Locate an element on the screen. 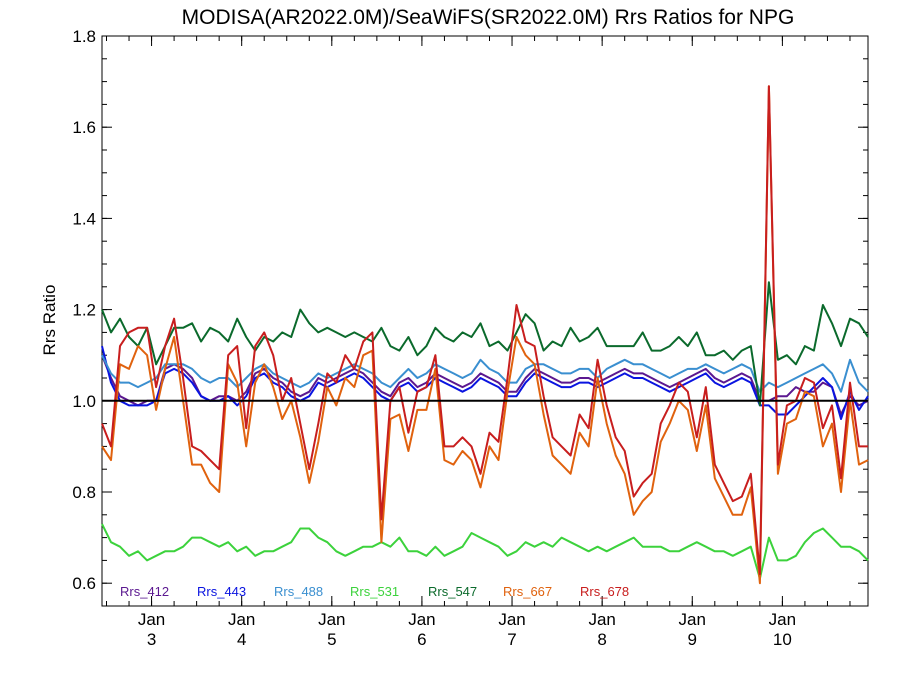 The image size is (900, 675). x-tick-label-day: 9 is located at coordinates (692, 639).